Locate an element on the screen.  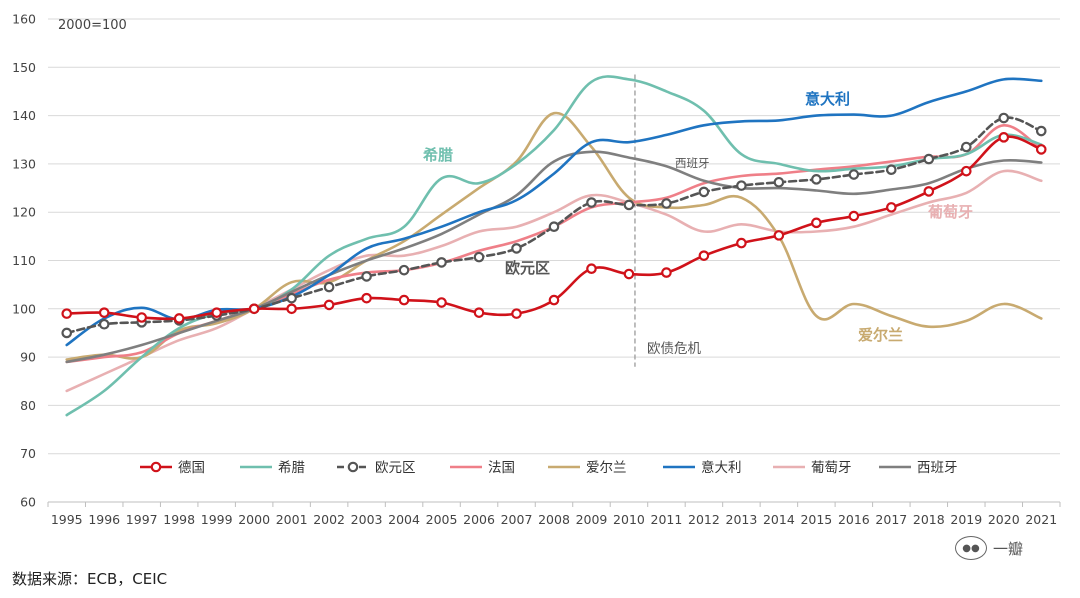
x-tick-label: 1995 is located at coordinates (67, 519).